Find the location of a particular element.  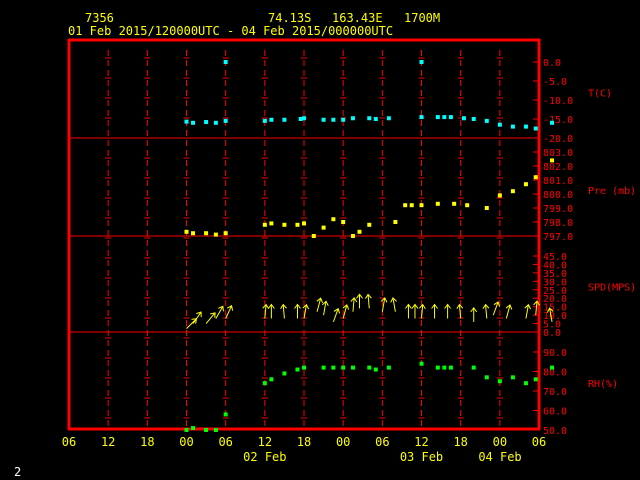

y-tick-label: 803.0 is located at coordinates (558, 153).